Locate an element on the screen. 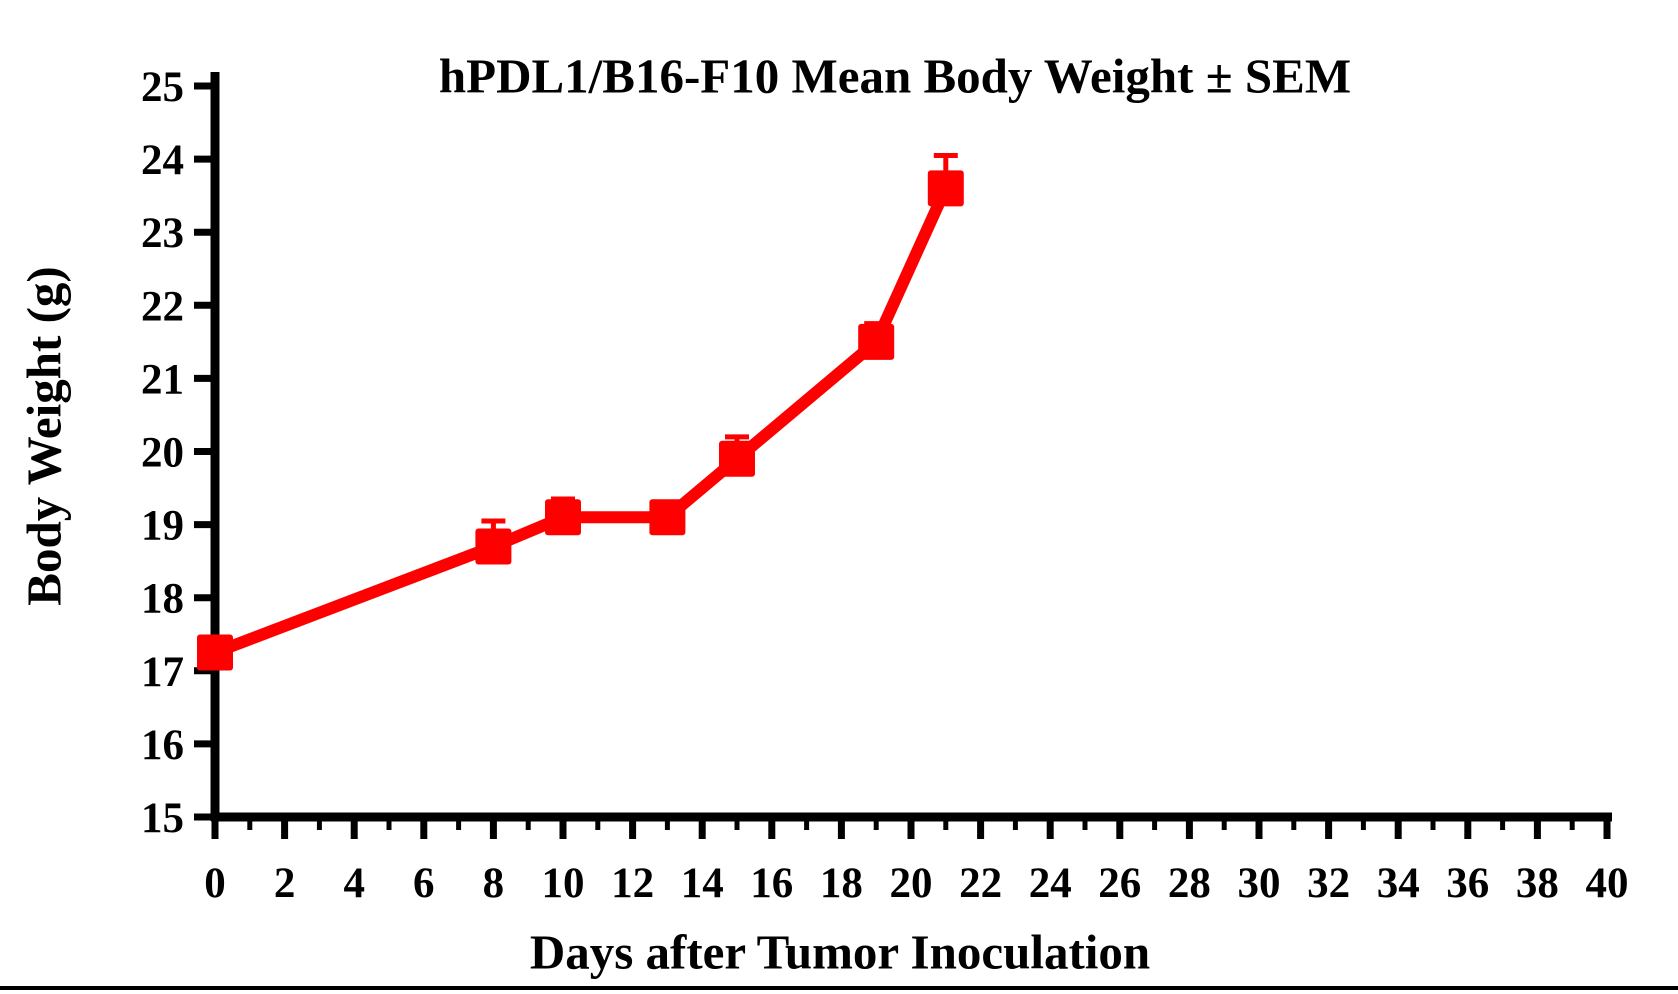 The image size is (1678, 994). x-tick-label: 16 is located at coordinates (771, 883).